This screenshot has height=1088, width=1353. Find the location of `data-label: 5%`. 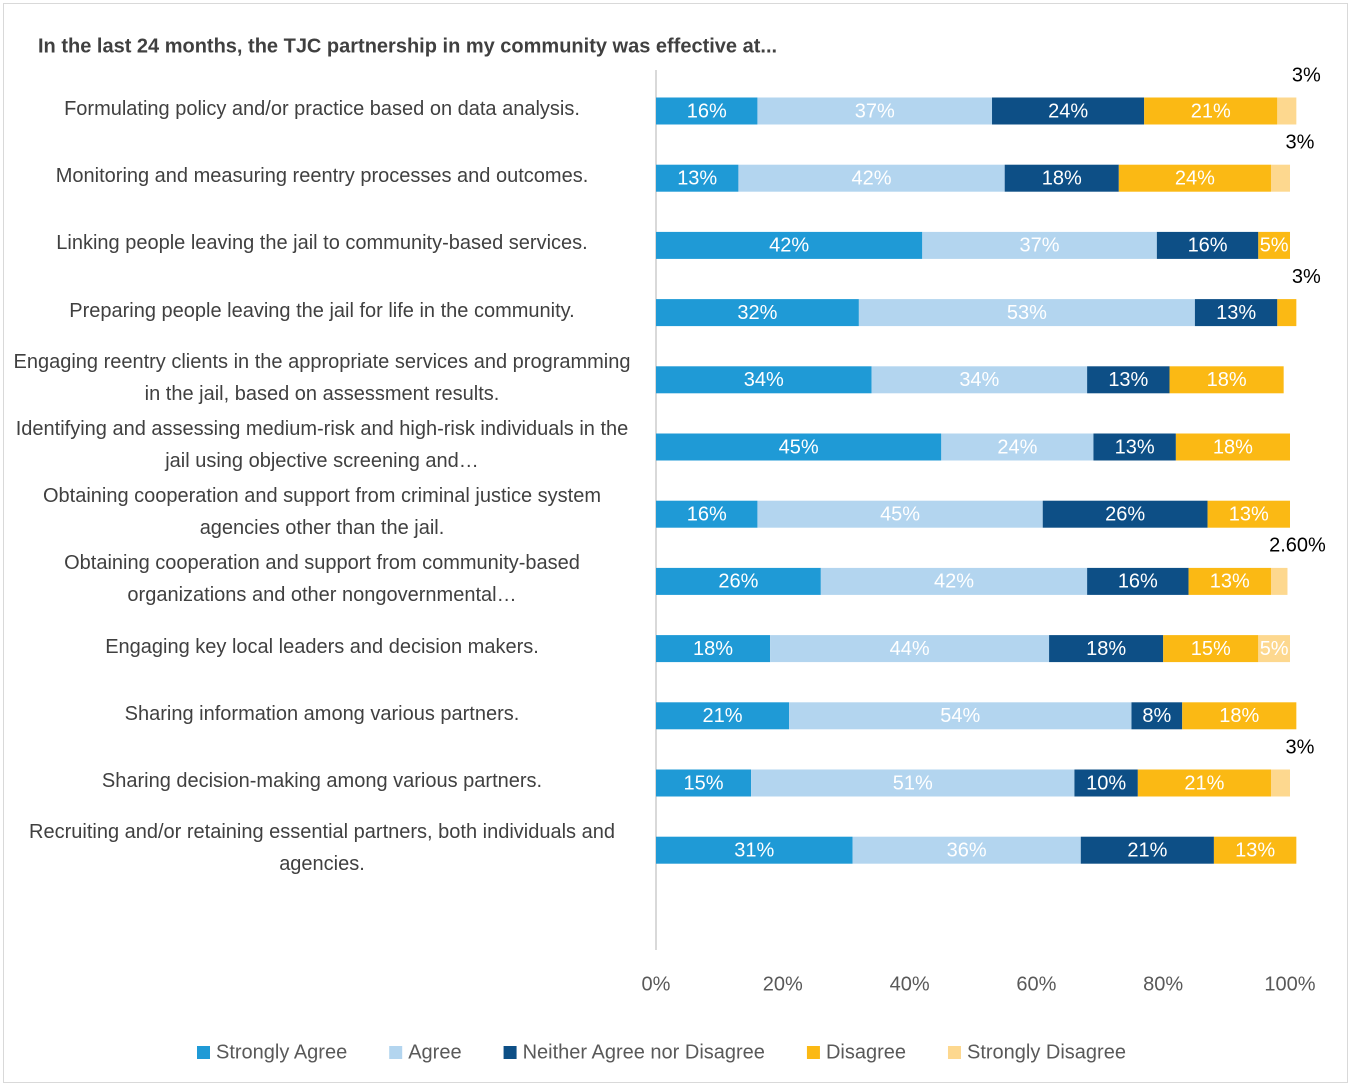

data-label: 5% is located at coordinates (1274, 649).